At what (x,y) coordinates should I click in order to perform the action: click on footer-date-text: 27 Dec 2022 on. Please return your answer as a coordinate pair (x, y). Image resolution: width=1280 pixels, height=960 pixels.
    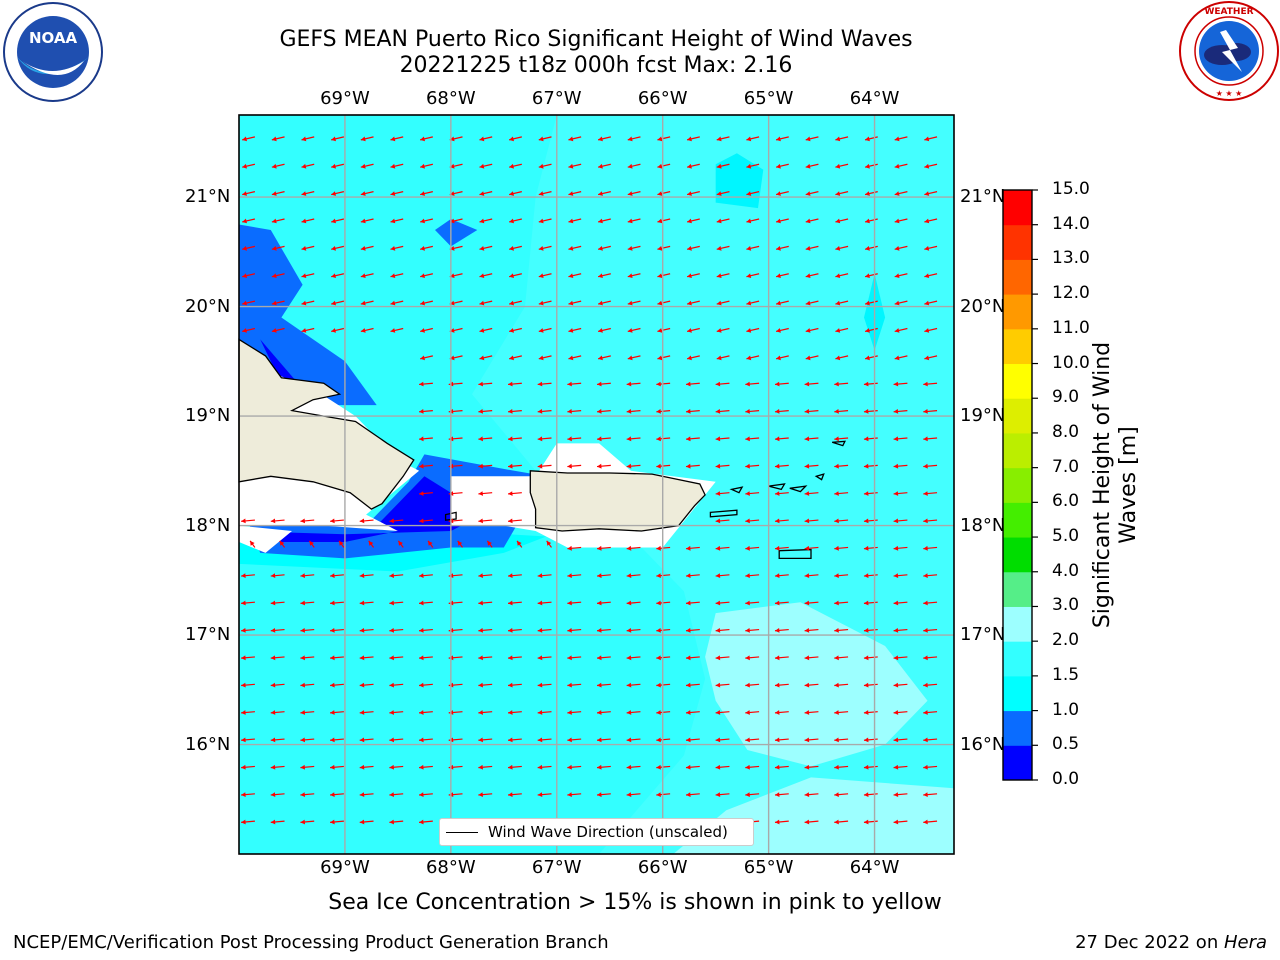
    Looking at the image, I should click on (1149, 942).